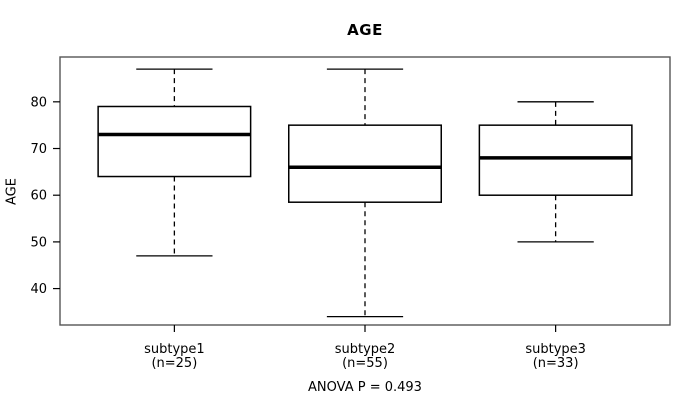  What do you see at coordinates (365, 387) in the screenshot?
I see `anova-annotation: ANOVA P = 0.493` at bounding box center [365, 387].